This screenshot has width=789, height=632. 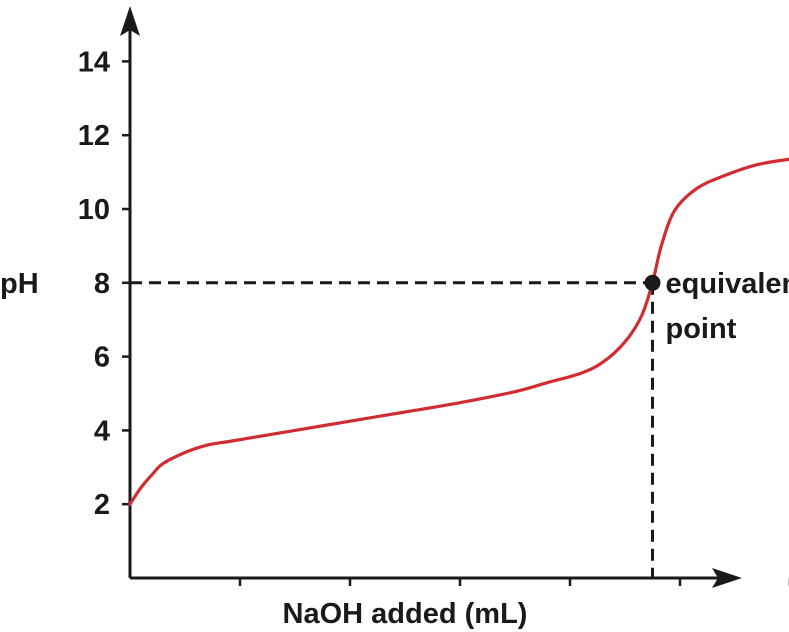 I want to click on y-axis-title: pH, so click(x=19, y=284).